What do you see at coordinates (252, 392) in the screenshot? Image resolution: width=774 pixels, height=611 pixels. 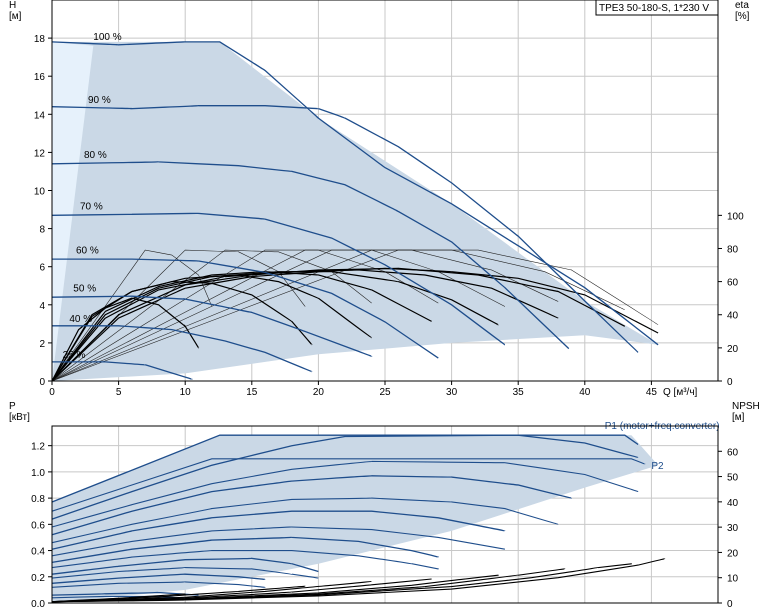 I see `x-tick-label: 15` at bounding box center [252, 392].